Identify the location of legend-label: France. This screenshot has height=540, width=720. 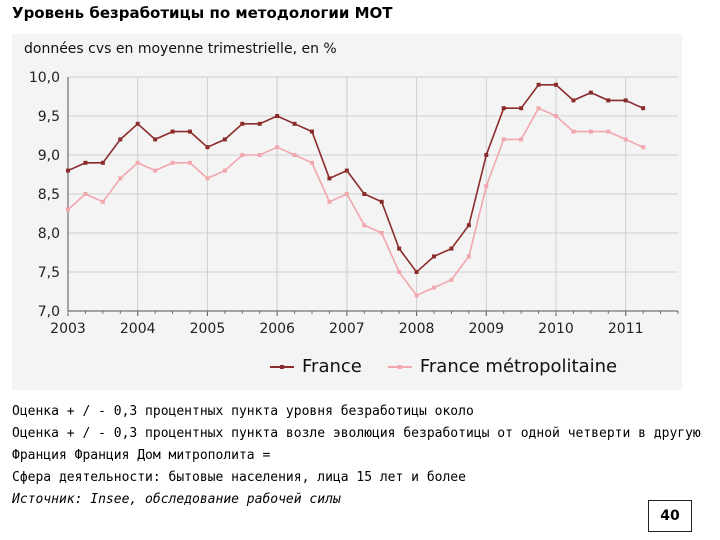
(332, 366).